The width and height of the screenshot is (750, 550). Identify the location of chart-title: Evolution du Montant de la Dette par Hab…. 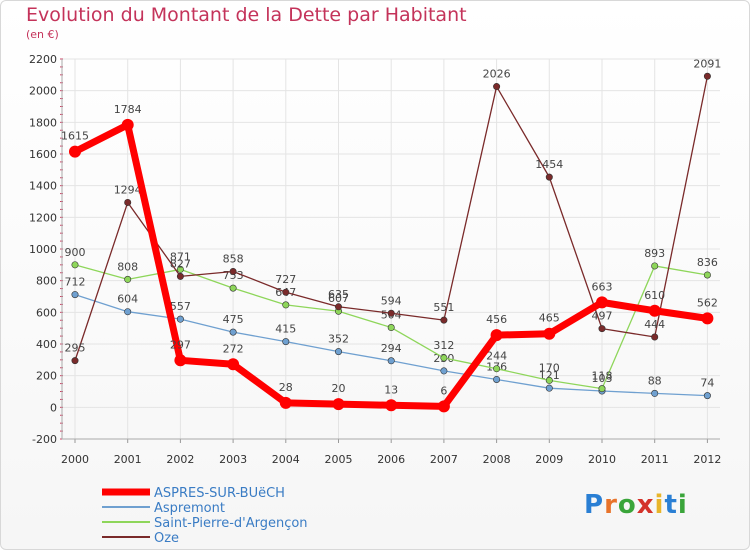
(246, 15).